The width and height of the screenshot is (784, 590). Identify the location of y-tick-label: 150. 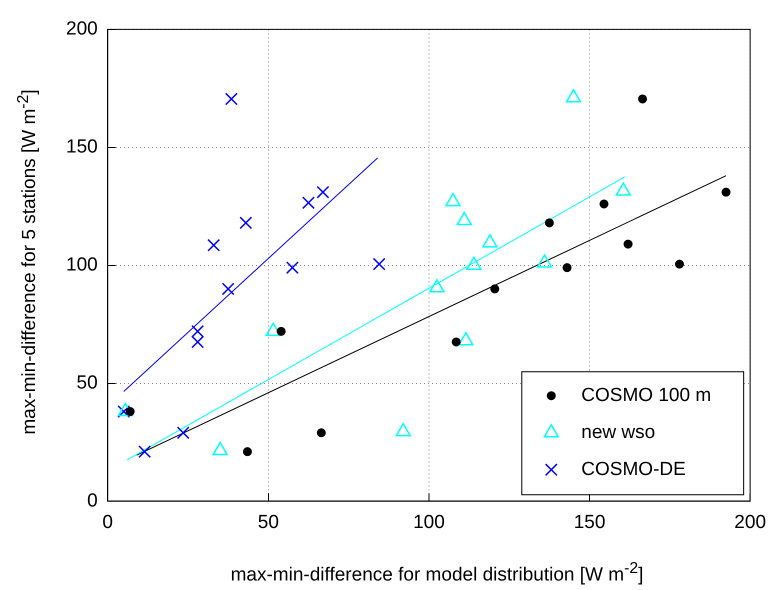
(82, 147).